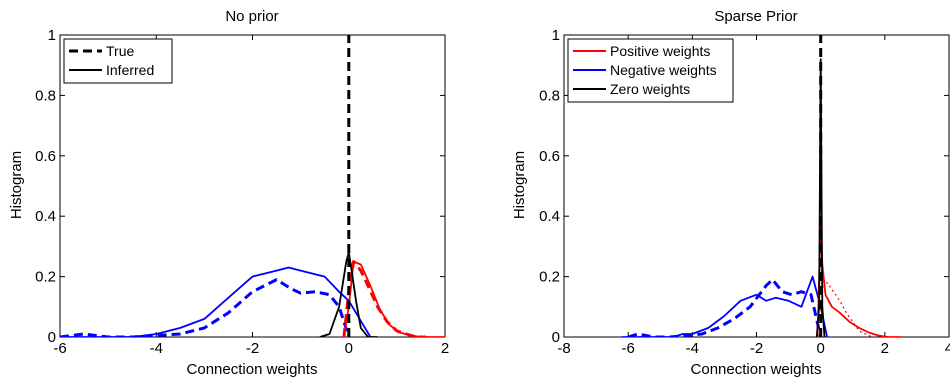 Image resolution: width=950 pixels, height=377 pixels. Describe the element at coordinates (251, 16) in the screenshot. I see `chart-title: No prior` at that location.